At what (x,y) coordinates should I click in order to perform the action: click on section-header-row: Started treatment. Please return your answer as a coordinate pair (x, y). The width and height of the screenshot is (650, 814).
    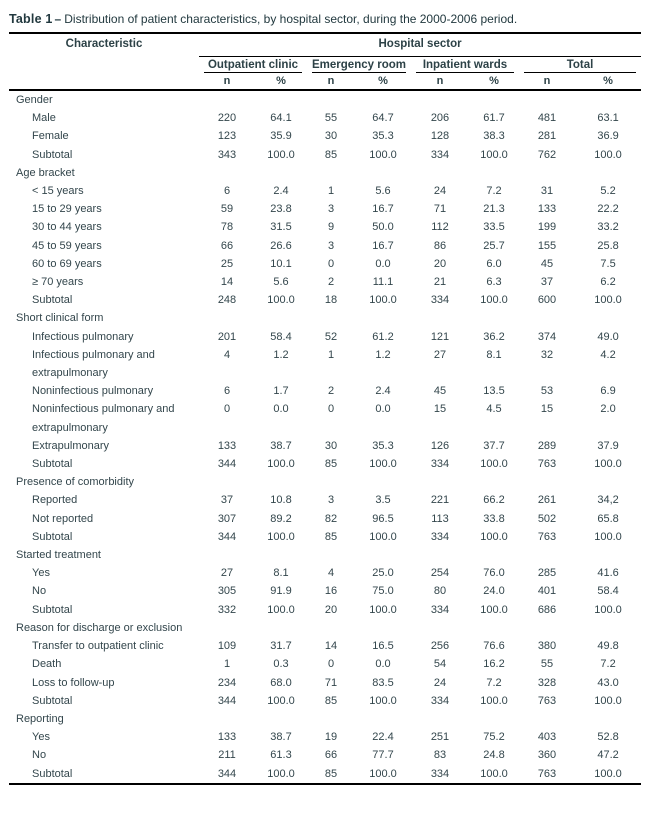
    Looking at the image, I should click on (325, 555).